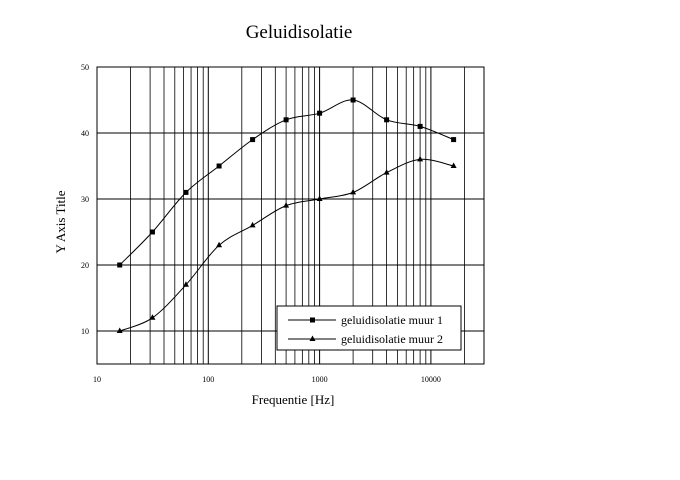 The width and height of the screenshot is (680, 480). I want to click on x-tick-label: 1000, so click(320, 379).